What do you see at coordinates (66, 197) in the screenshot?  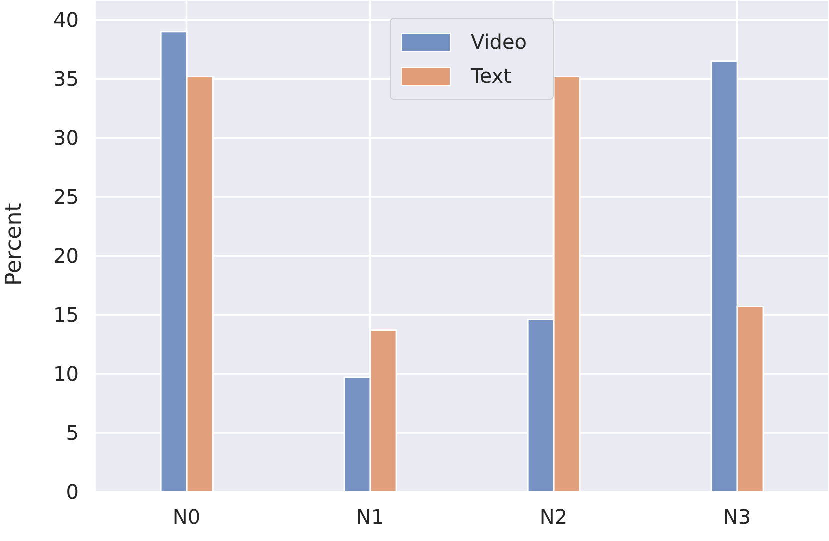 I see `y-tick-label: 25` at bounding box center [66, 197].